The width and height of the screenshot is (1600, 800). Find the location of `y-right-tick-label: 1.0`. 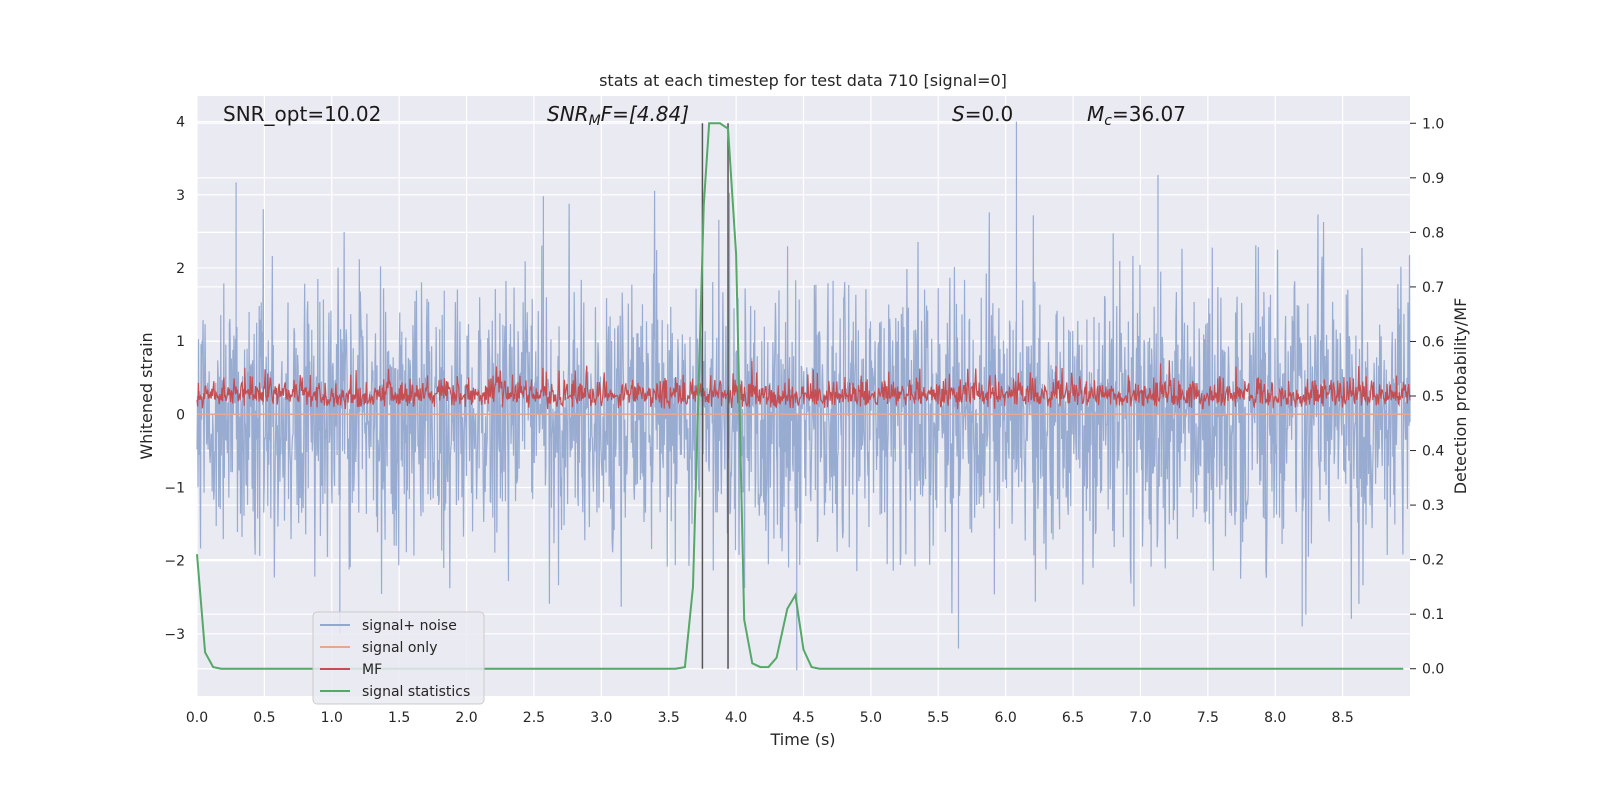

y-right-tick-label: 1.0 is located at coordinates (1433, 124).